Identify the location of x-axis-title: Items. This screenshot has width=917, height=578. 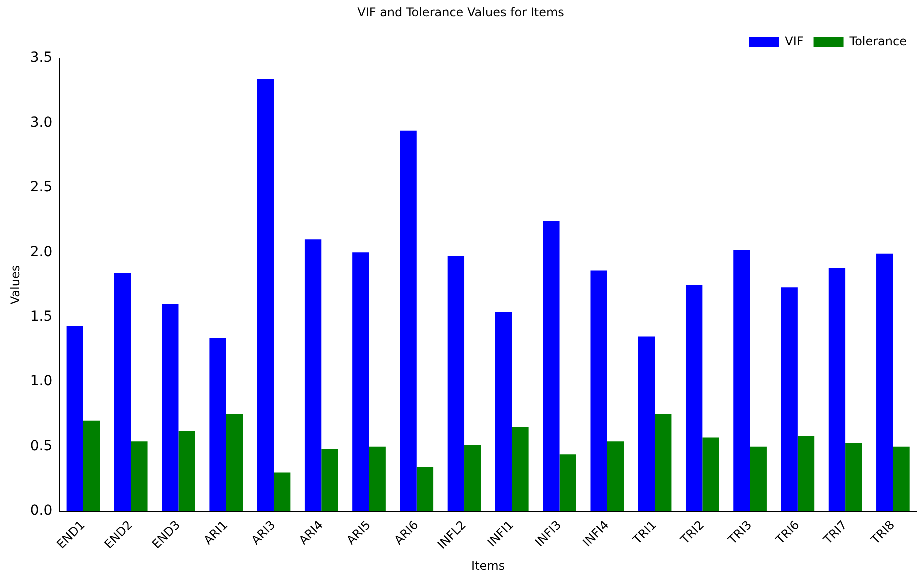
(489, 565).